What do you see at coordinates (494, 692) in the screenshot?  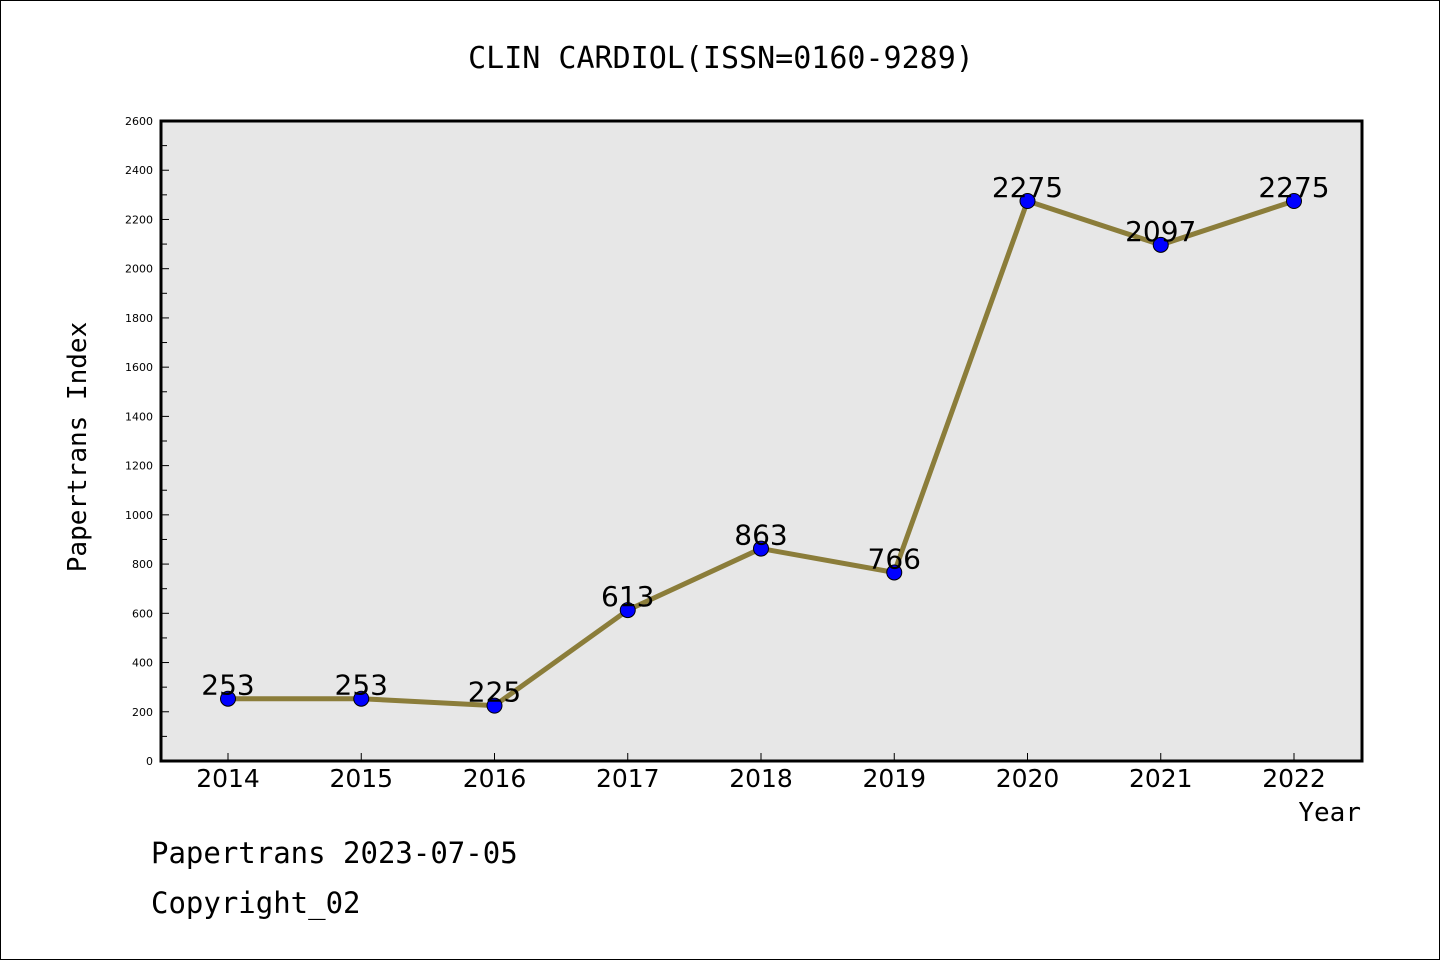 I see `data-label: 225` at bounding box center [494, 692].